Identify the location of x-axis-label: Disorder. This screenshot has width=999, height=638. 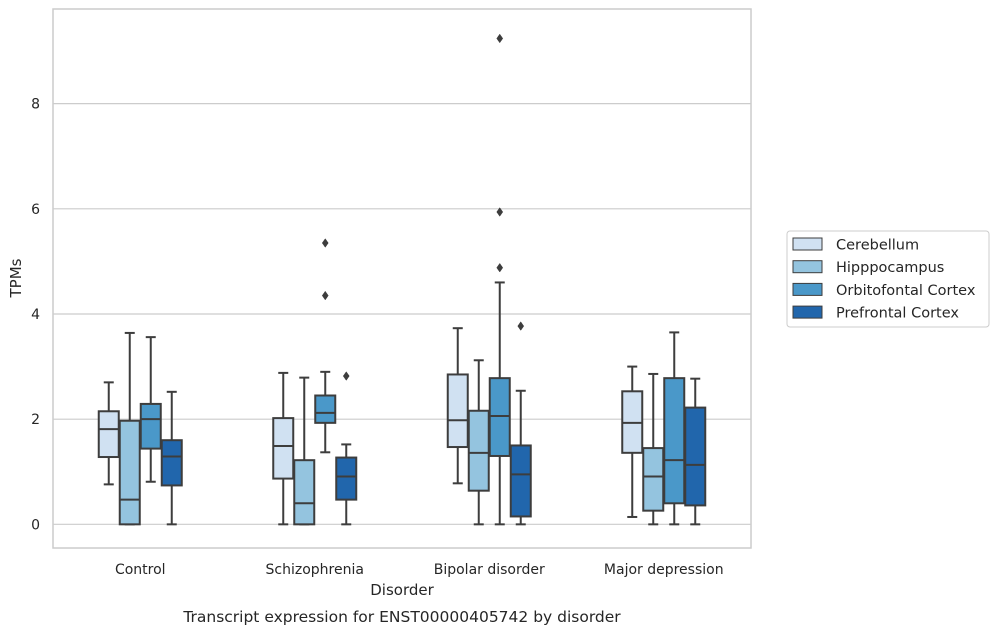
(402, 590).